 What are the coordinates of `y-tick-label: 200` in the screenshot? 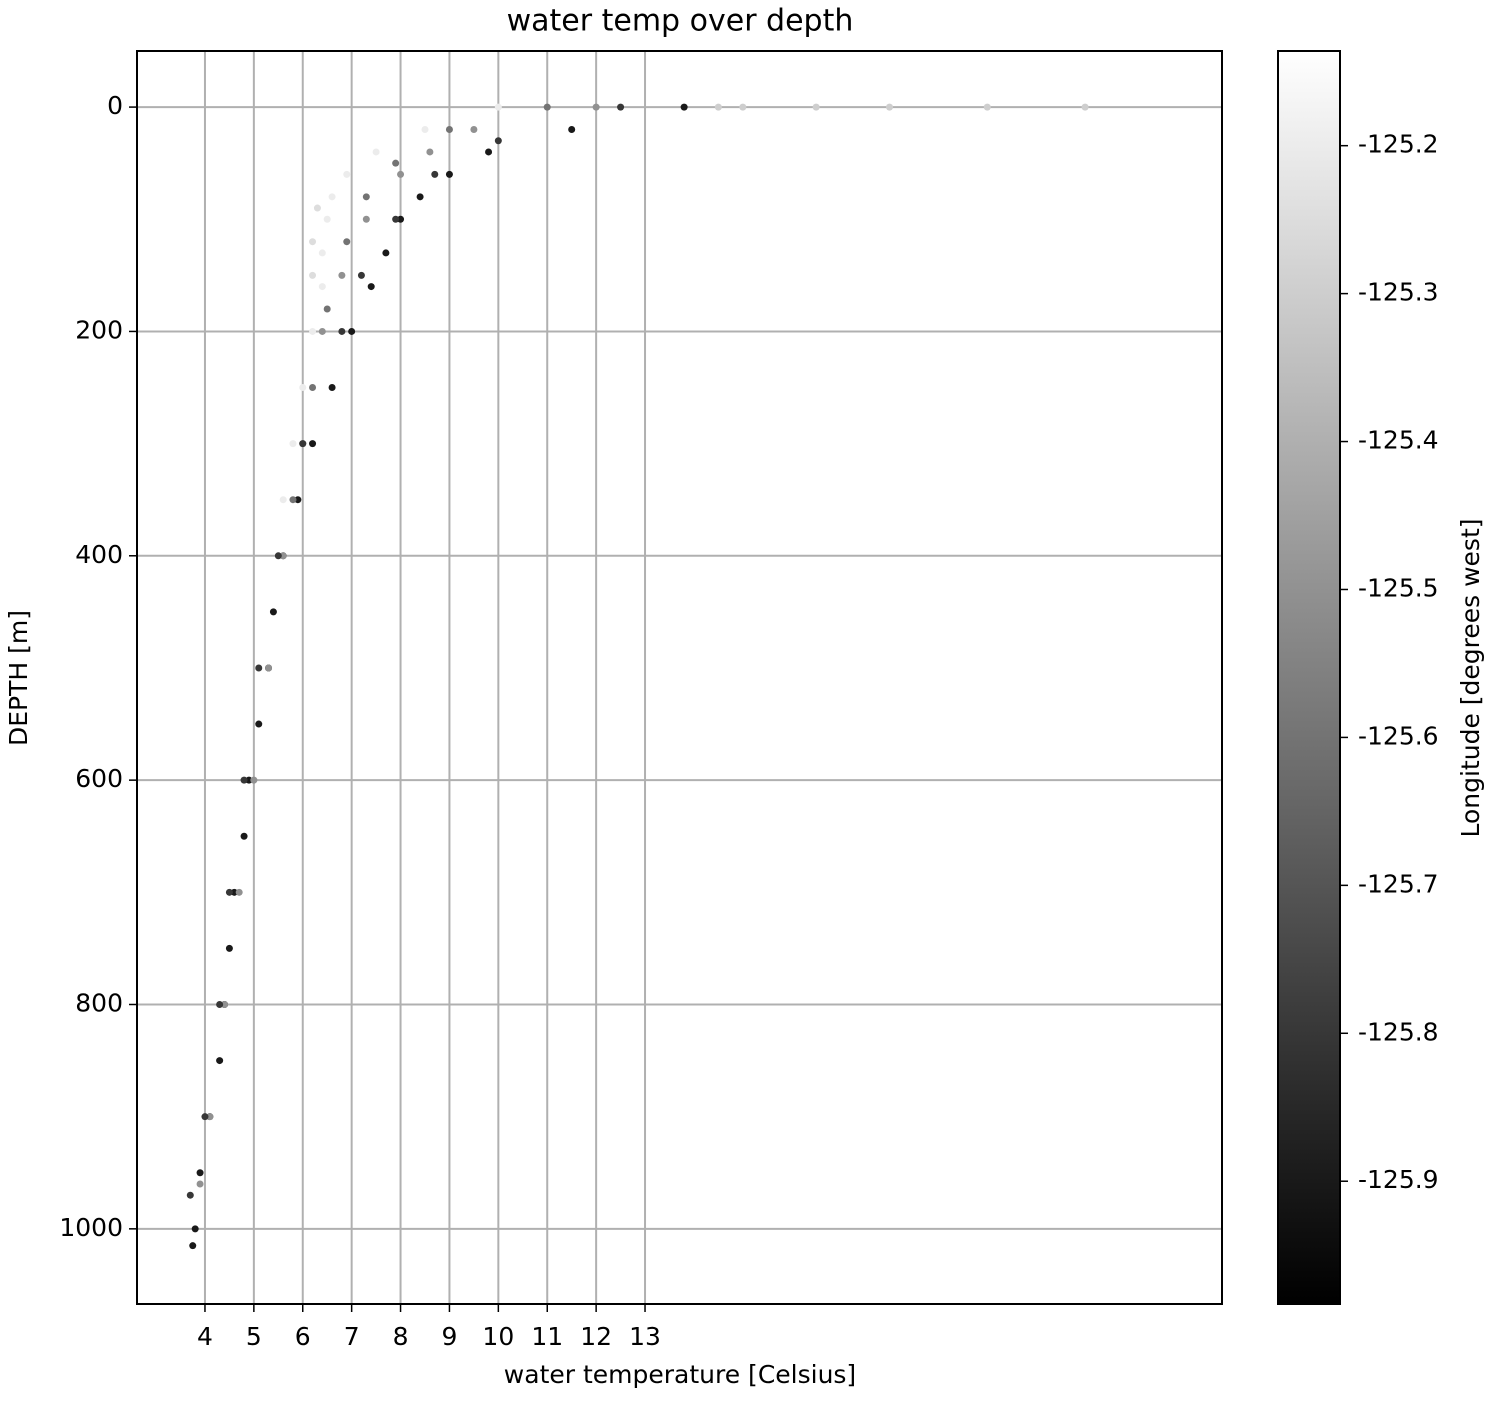 It's located at (99, 329).